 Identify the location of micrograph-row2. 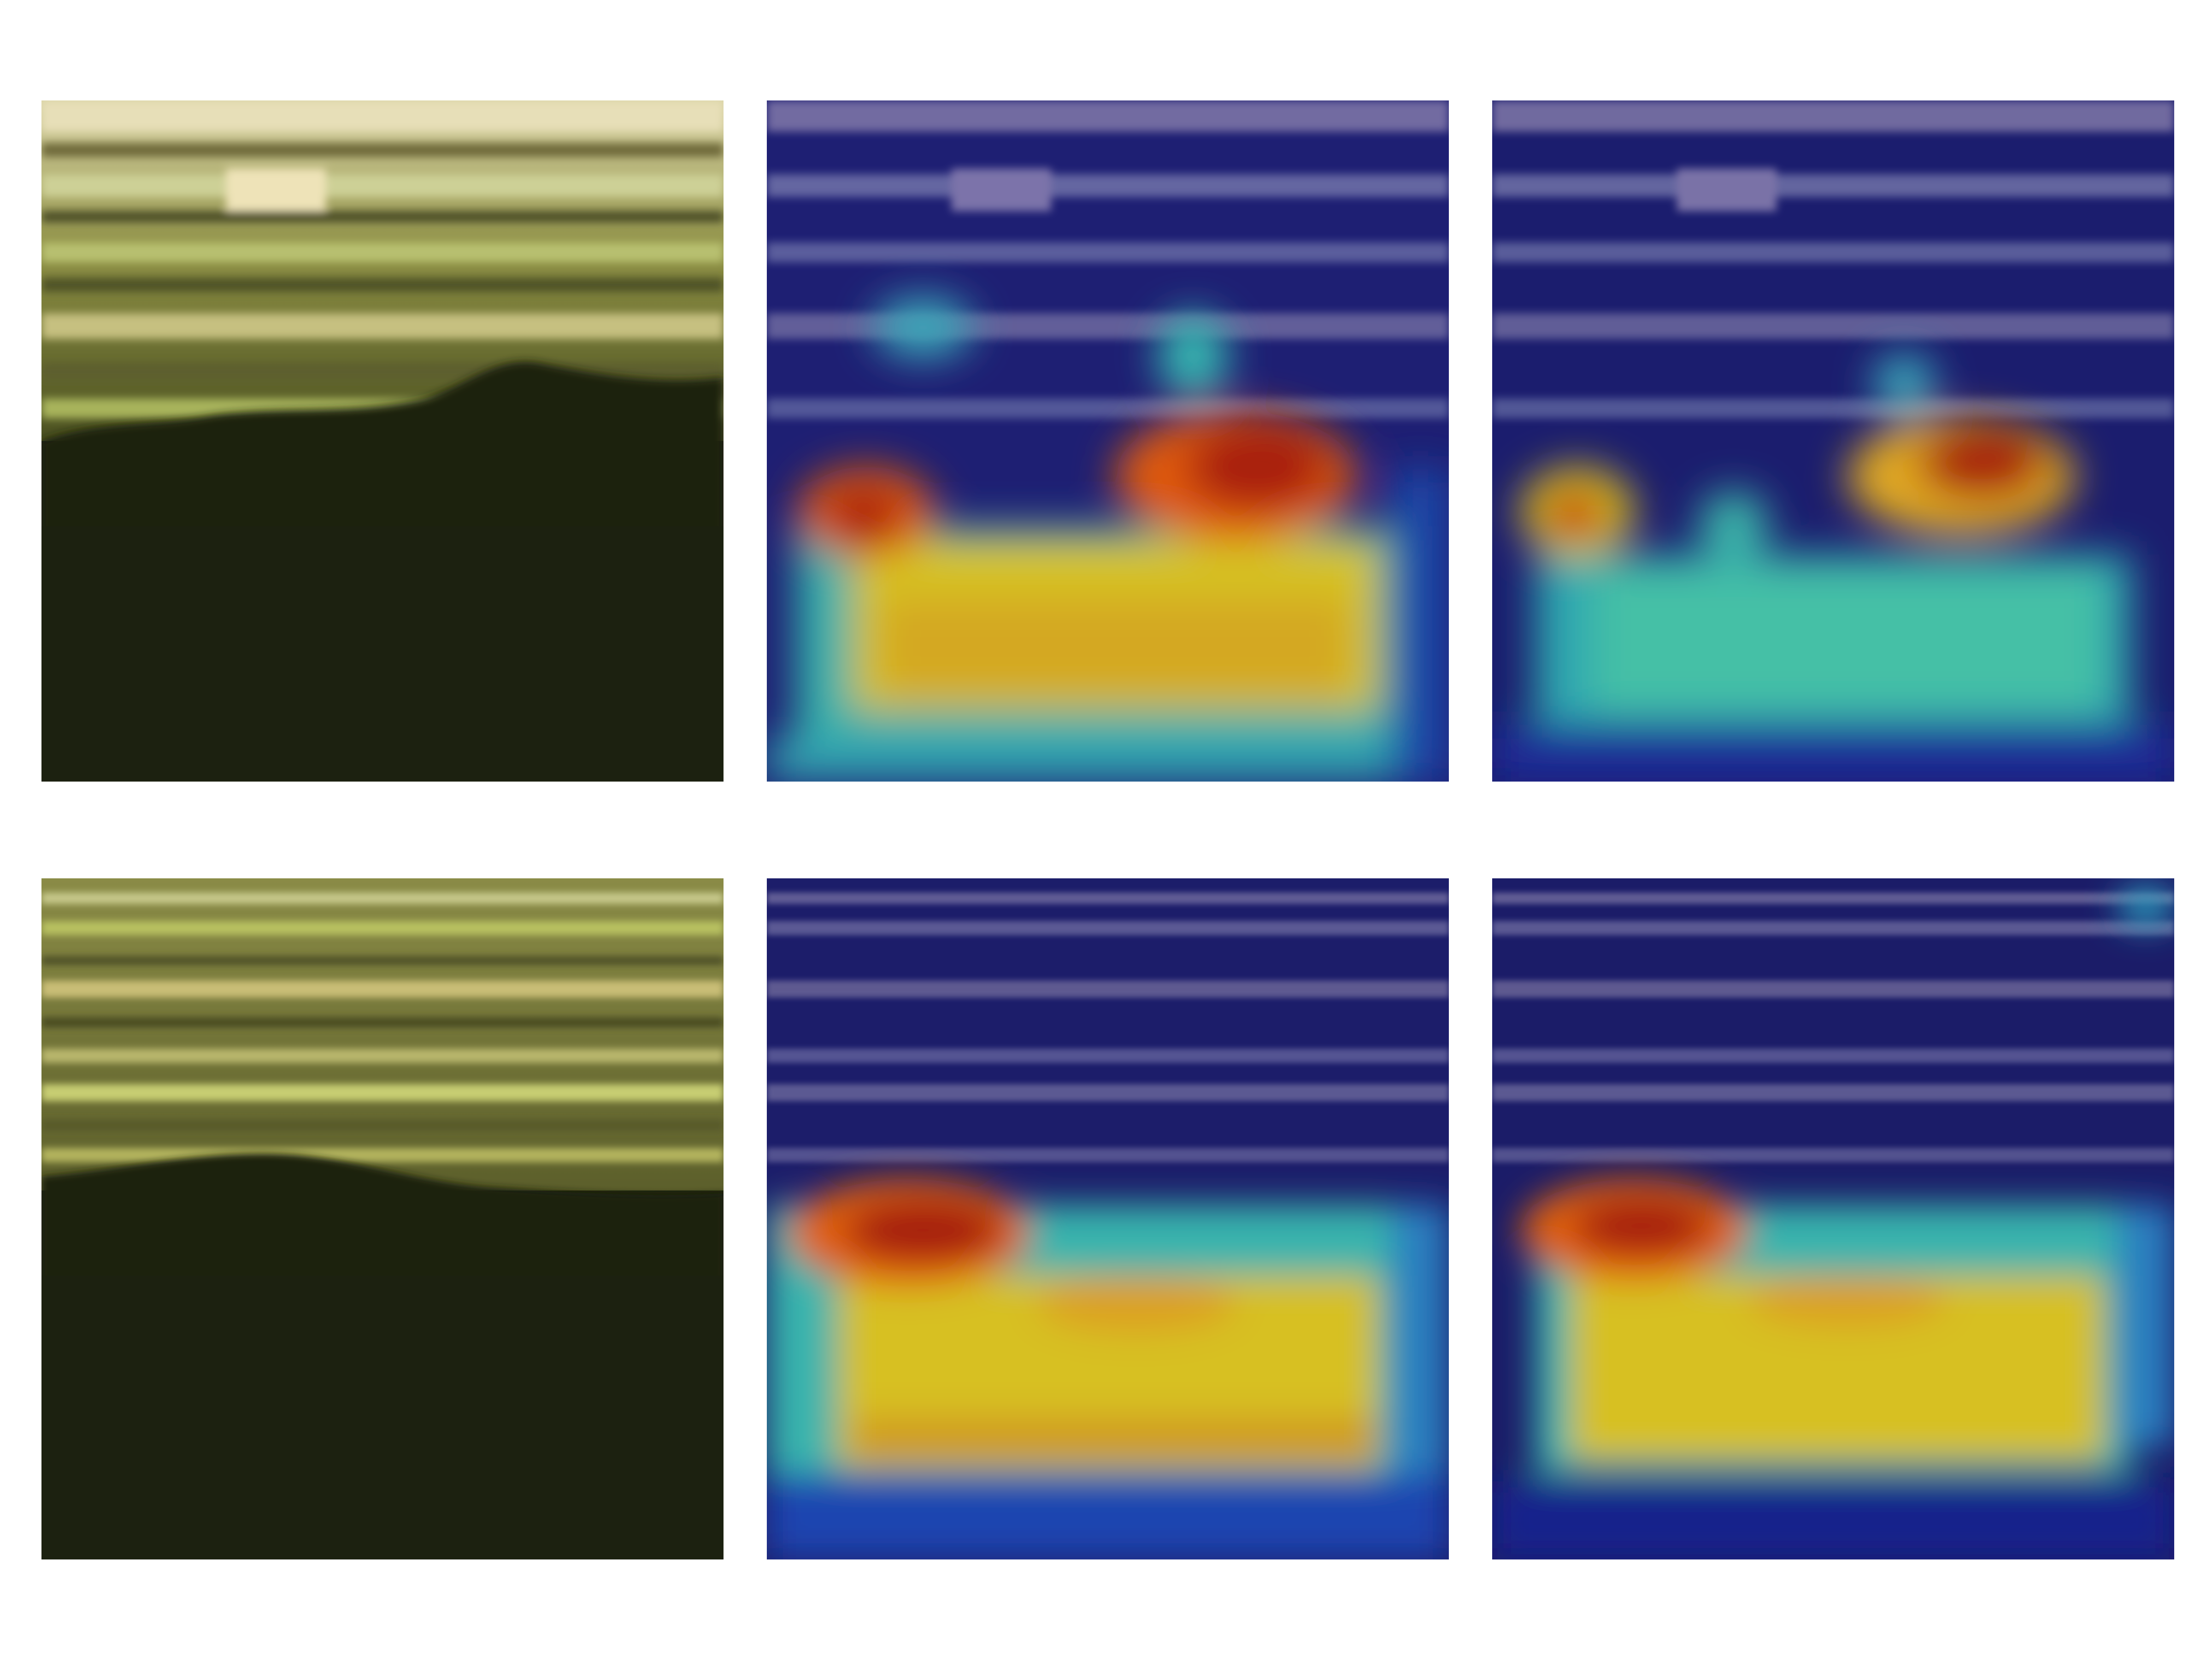
(382, 1218).